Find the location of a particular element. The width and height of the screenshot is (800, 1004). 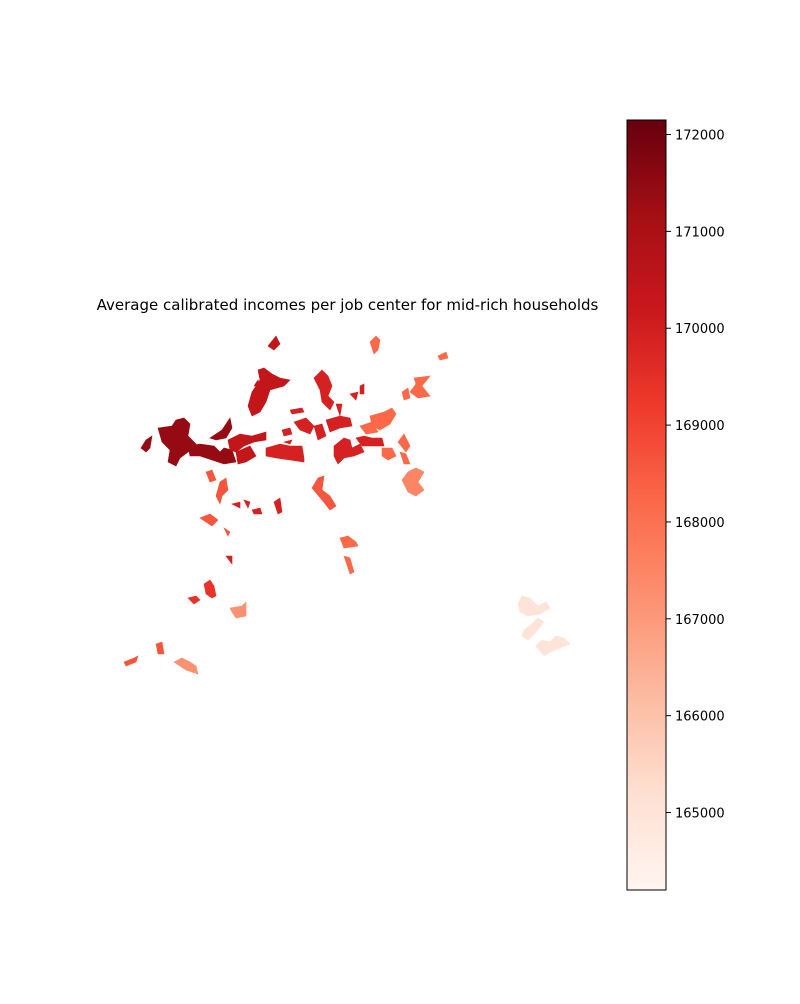

colorbar-tick-label: 171000 is located at coordinates (700, 232).